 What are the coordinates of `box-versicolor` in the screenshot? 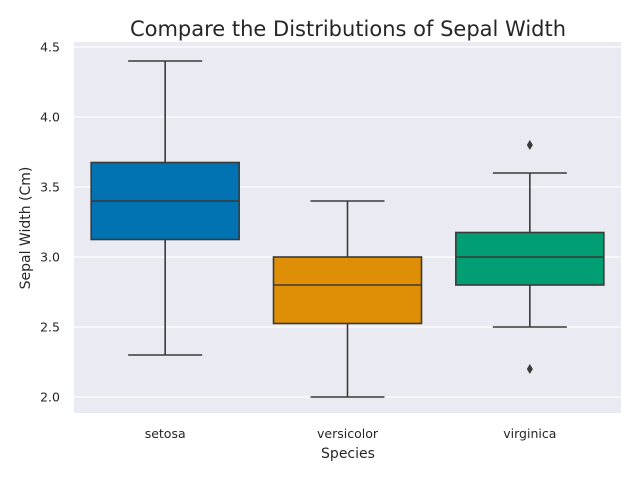 It's located at (347, 299).